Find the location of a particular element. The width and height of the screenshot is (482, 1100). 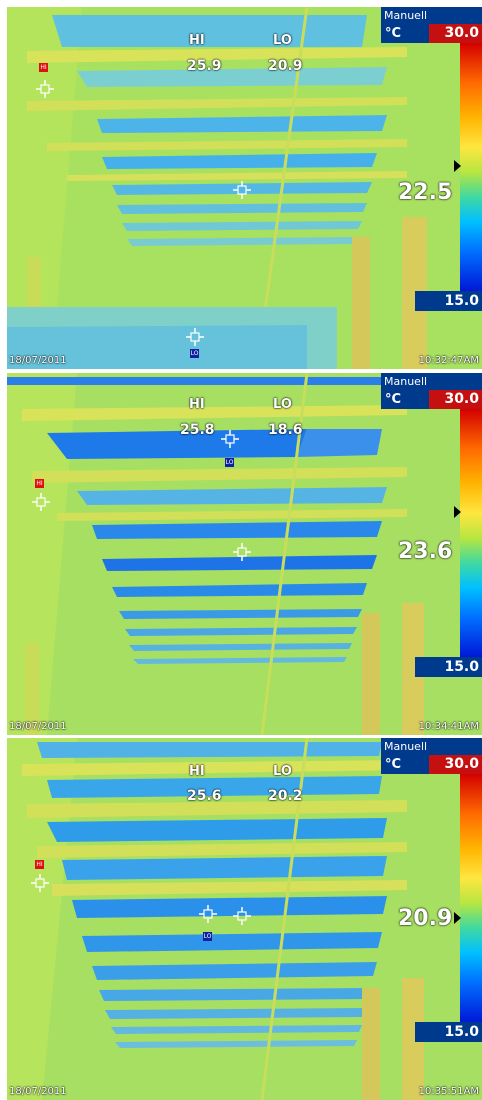

lo-value: 20.2 is located at coordinates (285, 796).